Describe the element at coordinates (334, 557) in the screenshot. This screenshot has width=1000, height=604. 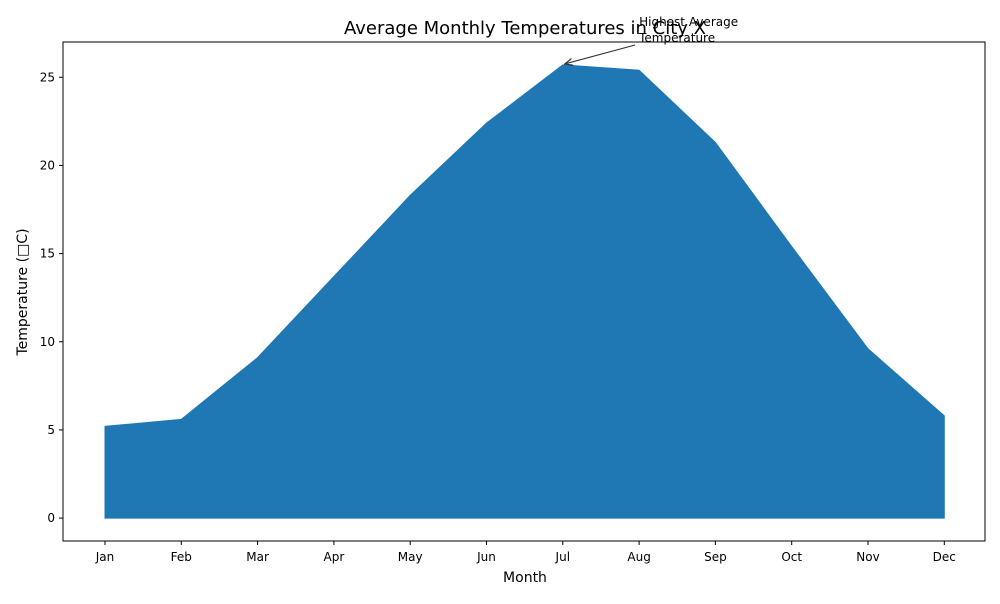
I see `x-tick-label: Apr` at that location.